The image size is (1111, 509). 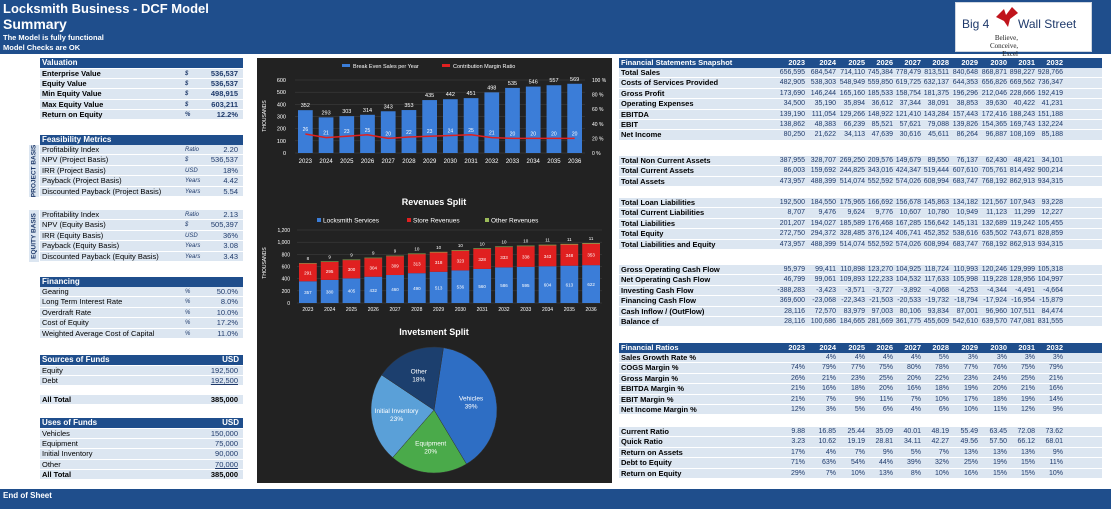 What do you see at coordinates (908, 321) in the screenshot?
I see `row-value: 361,775` at bounding box center [908, 321].